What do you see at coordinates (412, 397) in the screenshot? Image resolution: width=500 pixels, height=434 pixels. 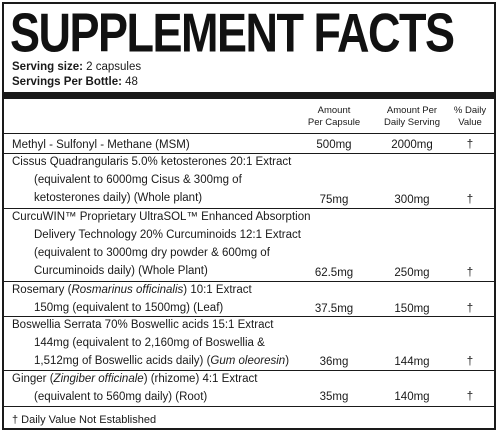 I see `per-serving-value: 140mg` at bounding box center [412, 397].